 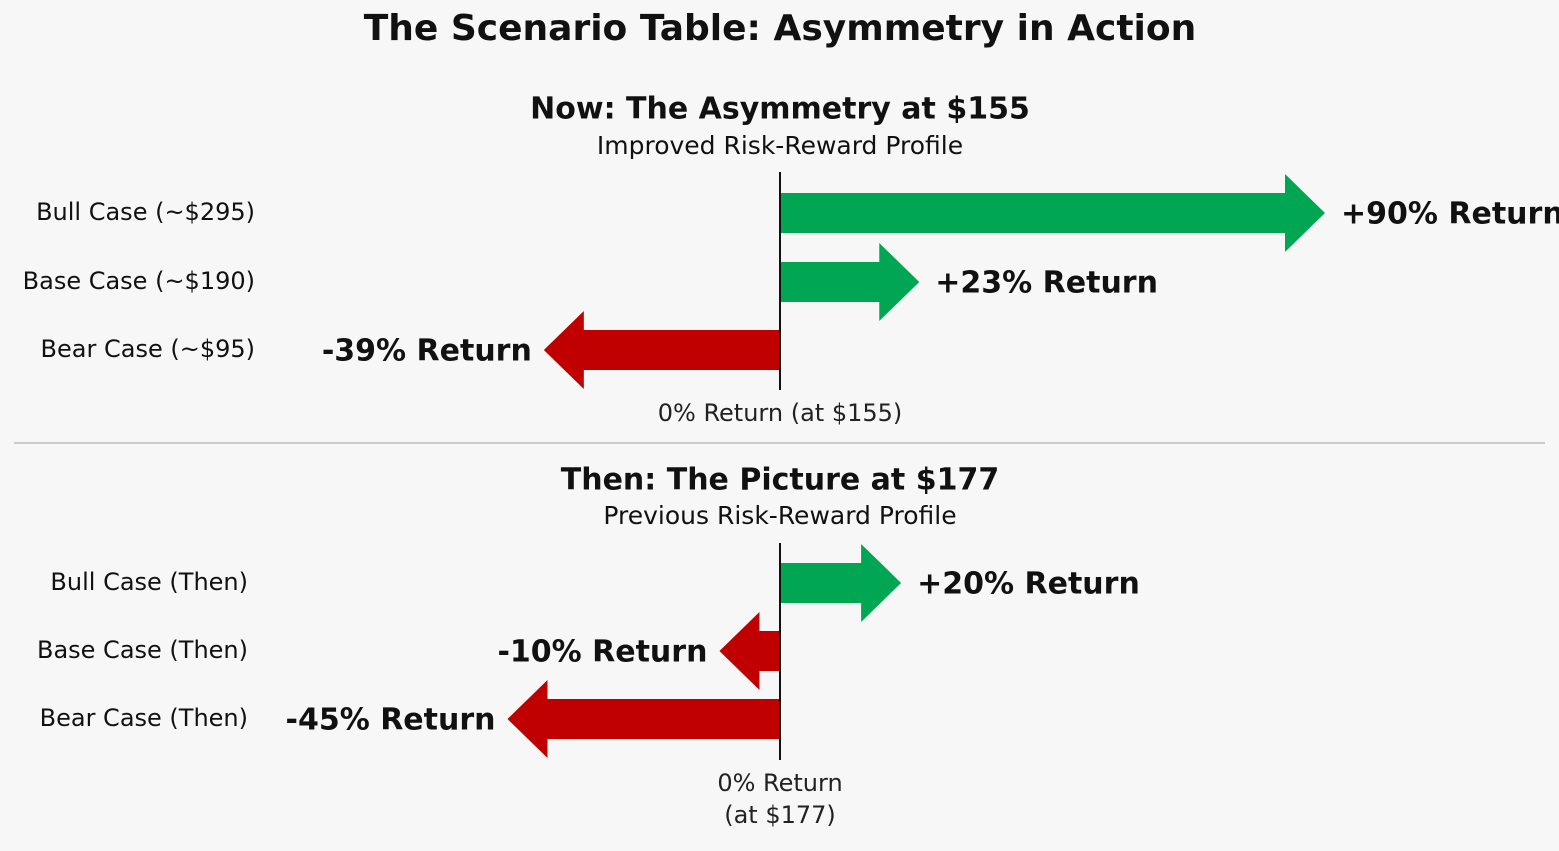 What do you see at coordinates (602, 652) in the screenshot?
I see `value-label: -10% Return` at bounding box center [602, 652].